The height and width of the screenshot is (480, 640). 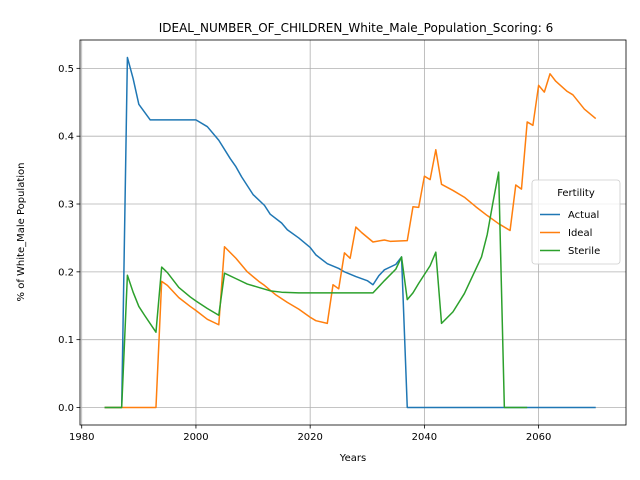 What do you see at coordinates (81, 437) in the screenshot?
I see `x-tick-label: 1980` at bounding box center [81, 437].